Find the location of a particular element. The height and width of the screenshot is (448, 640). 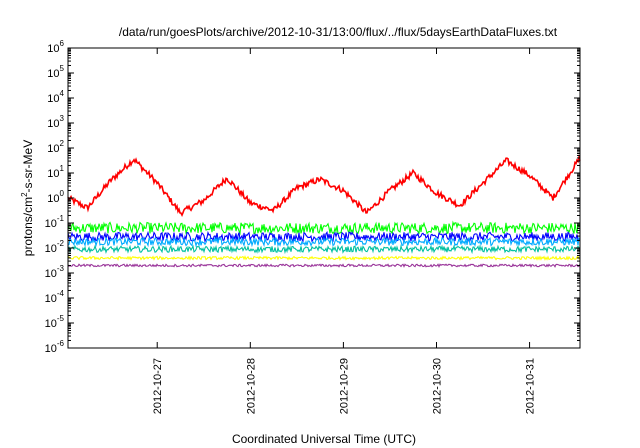

y-tick-label: 10⁻² is located at coordinates (55, 247).